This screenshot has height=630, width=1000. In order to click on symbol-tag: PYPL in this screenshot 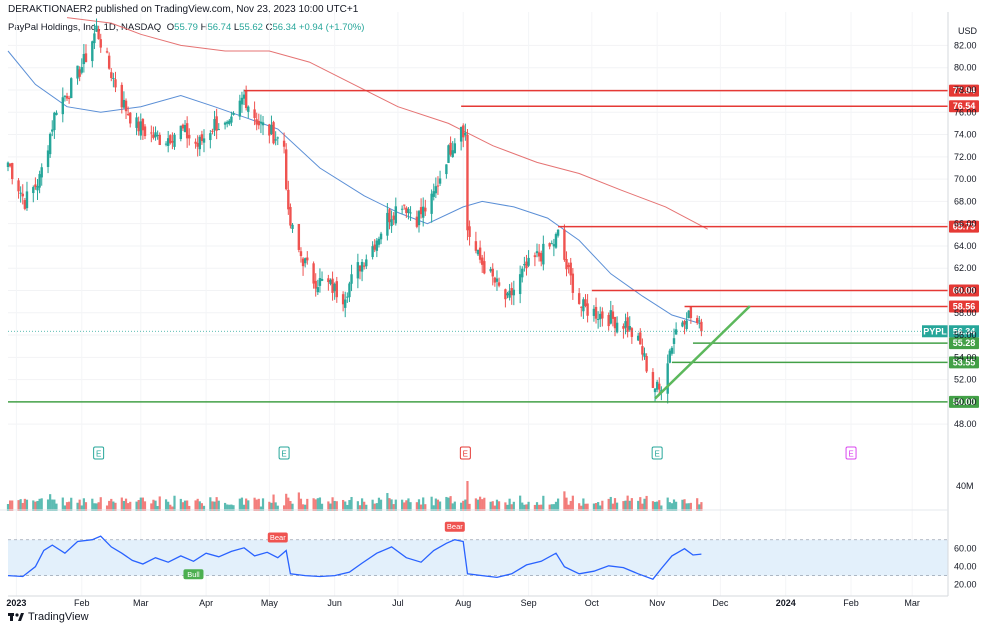, I will do `click(935, 331)`.